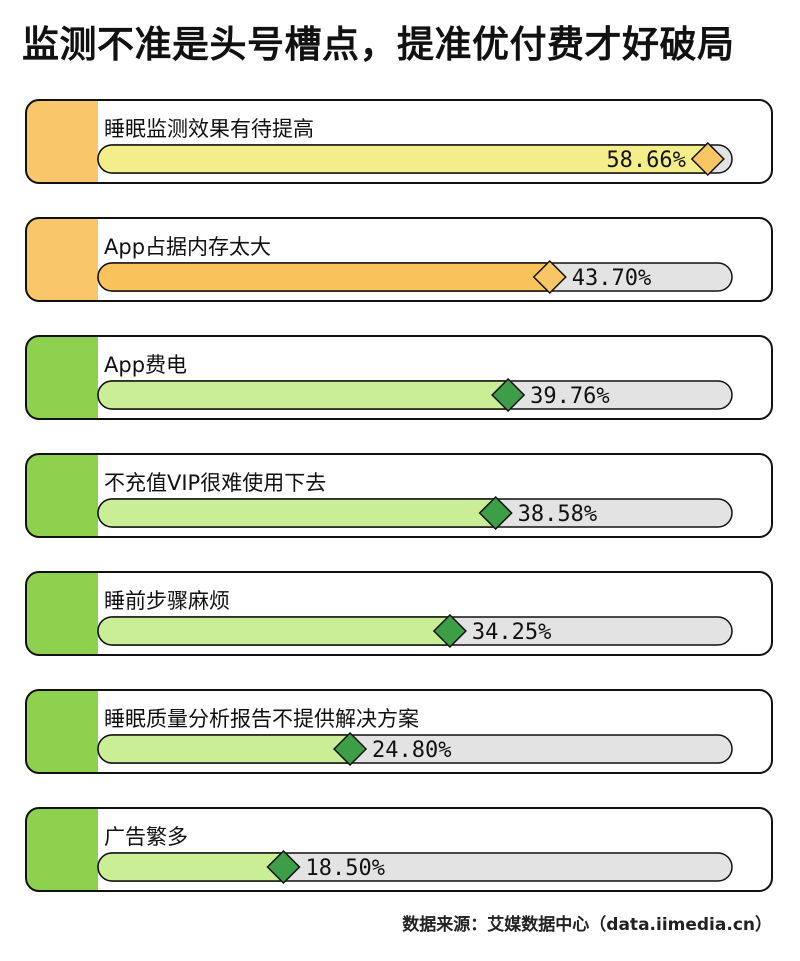 This screenshot has width=800, height=961. What do you see at coordinates (378, 44) in the screenshot?
I see `chart-title: 监测不准是头号槽点，提准优付费才好破局` at bounding box center [378, 44].